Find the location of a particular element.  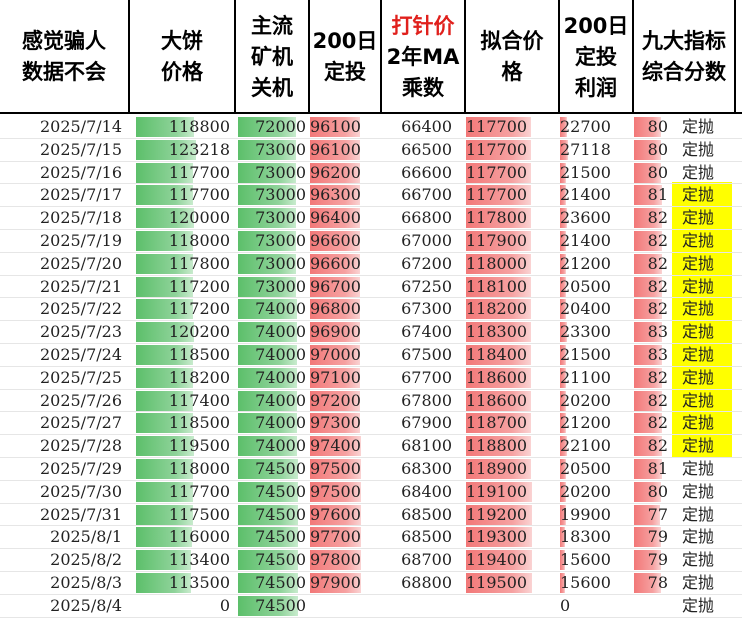

date-cell: 2025/7/30 is located at coordinates (80, 491).